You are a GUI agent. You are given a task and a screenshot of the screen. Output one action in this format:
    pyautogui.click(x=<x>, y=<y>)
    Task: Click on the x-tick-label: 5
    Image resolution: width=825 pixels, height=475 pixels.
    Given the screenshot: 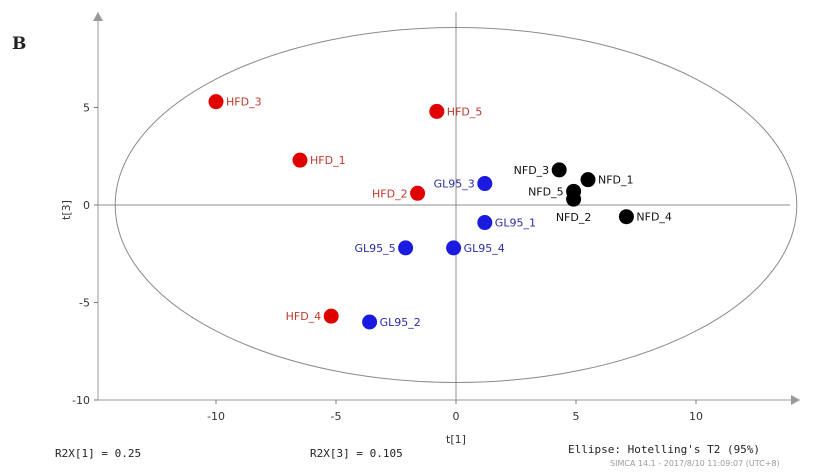 What is the action you would take?
    pyautogui.click(x=576, y=416)
    